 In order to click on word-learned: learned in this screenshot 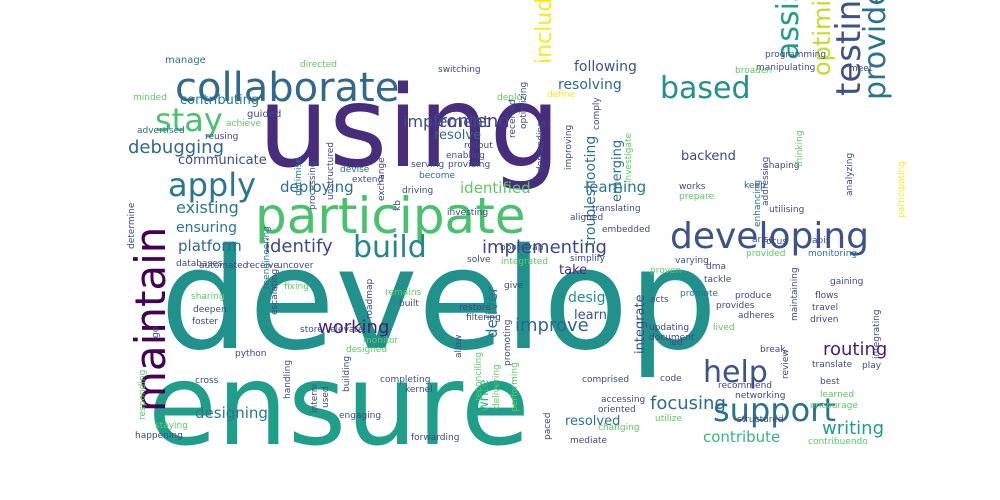, I will do `click(837, 395)`.